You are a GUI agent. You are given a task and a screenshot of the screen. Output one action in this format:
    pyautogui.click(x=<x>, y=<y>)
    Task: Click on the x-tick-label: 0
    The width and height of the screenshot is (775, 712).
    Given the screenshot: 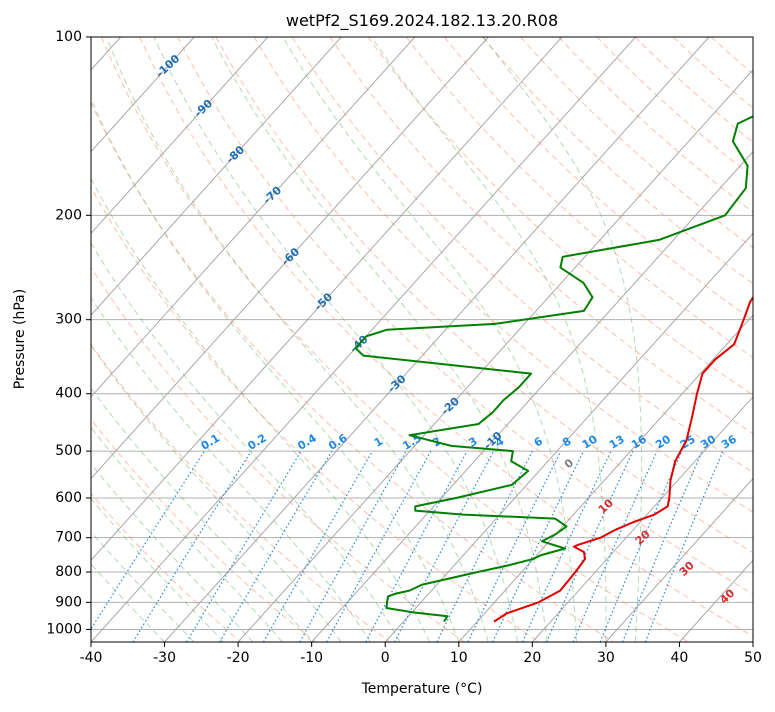 What is the action you would take?
    pyautogui.click(x=385, y=658)
    